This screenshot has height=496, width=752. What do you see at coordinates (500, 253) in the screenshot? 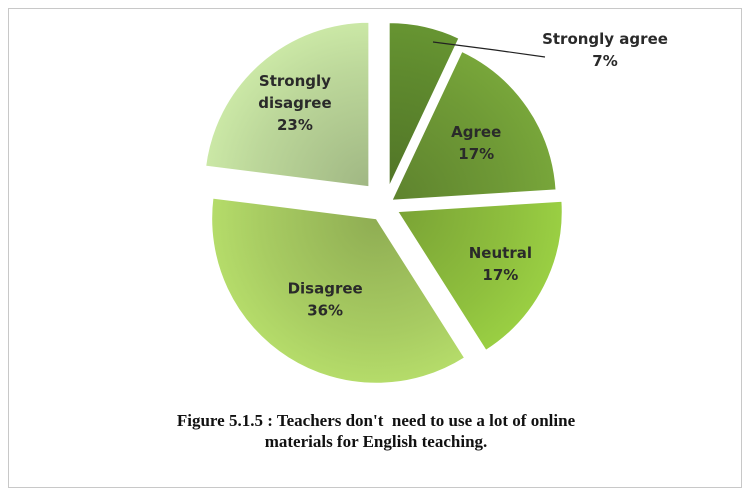
I see `category-label-neutral-0: Neutral` at bounding box center [500, 253].